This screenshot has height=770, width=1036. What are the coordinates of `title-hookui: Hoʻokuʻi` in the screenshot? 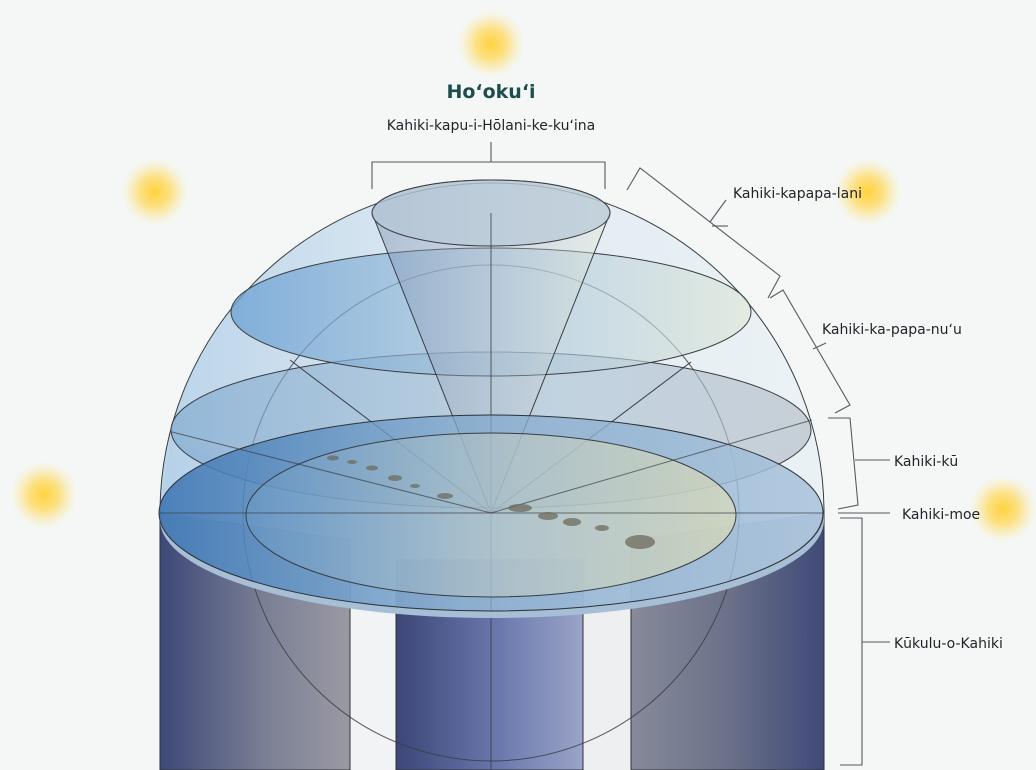 It's located at (490, 92).